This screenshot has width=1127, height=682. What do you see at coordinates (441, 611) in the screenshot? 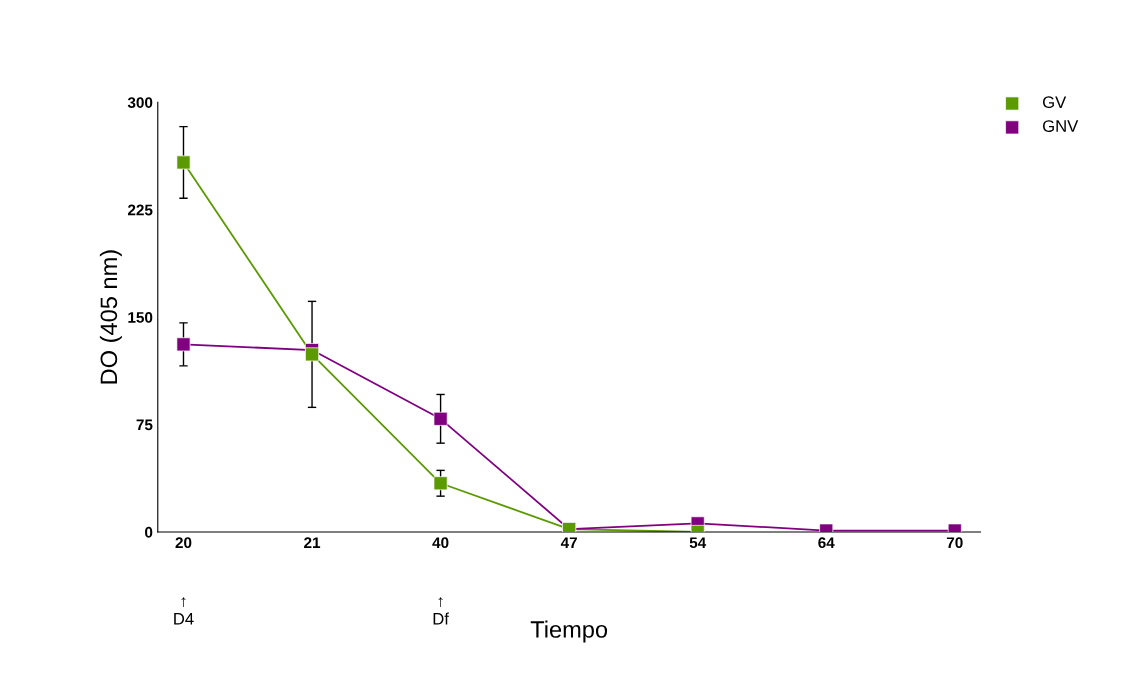
I see `text: ↑ Df` at bounding box center [441, 611].